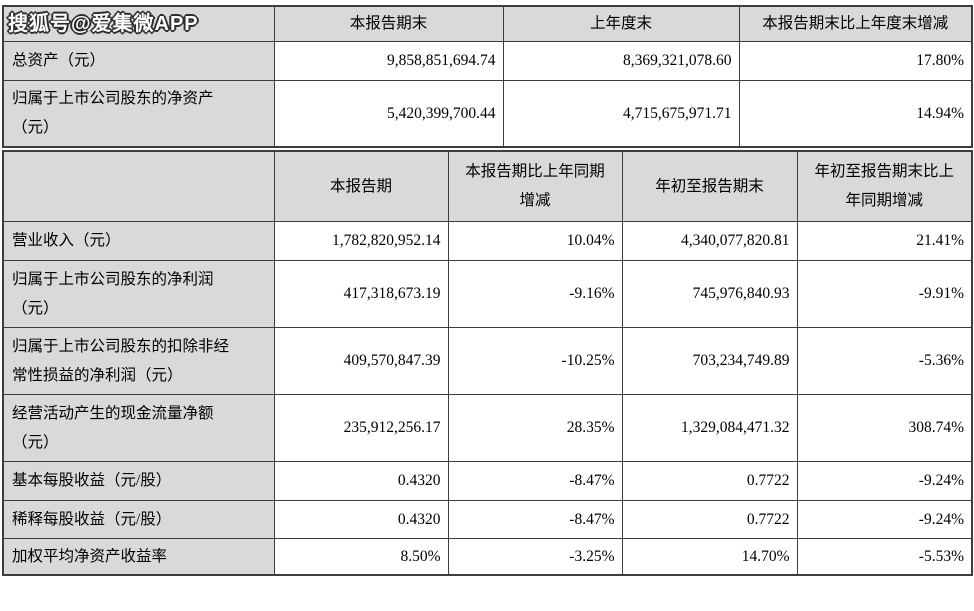 Image resolution: width=974 pixels, height=611 pixels. Describe the element at coordinates (388, 113) in the screenshot. I see `value-current: 5,420,399,700.44` at that location.